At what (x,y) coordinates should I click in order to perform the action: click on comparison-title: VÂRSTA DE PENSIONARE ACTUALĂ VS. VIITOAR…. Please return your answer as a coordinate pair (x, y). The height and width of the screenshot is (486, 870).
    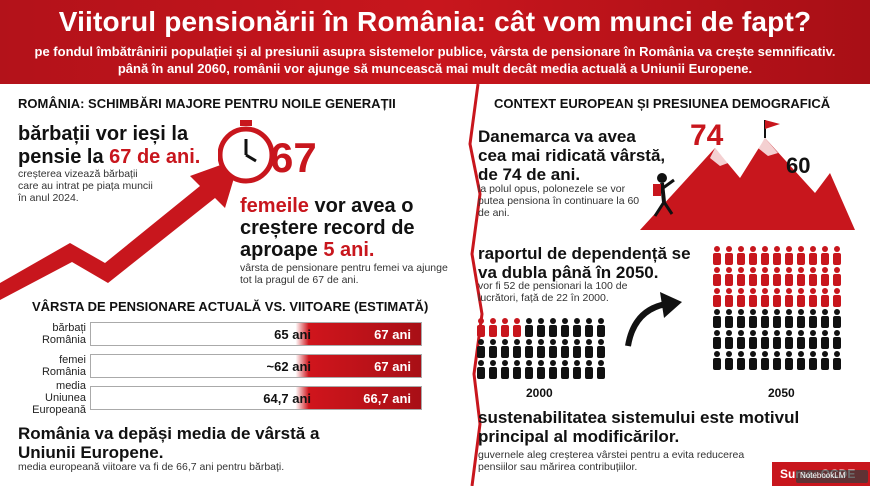
    Looking at the image, I should click on (230, 306).